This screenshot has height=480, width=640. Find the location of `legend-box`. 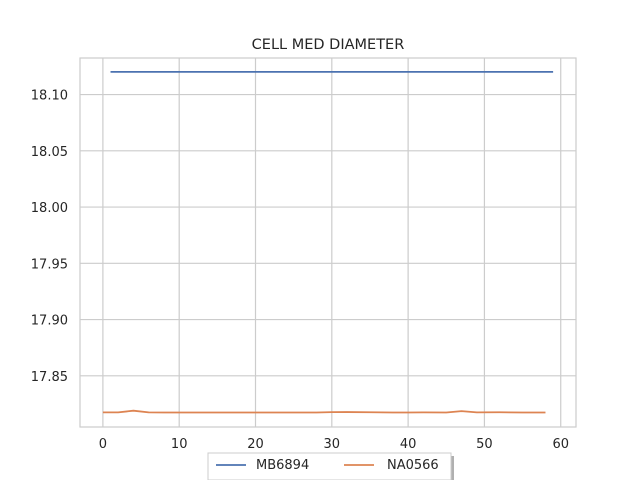

legend-box is located at coordinates (329, 466).